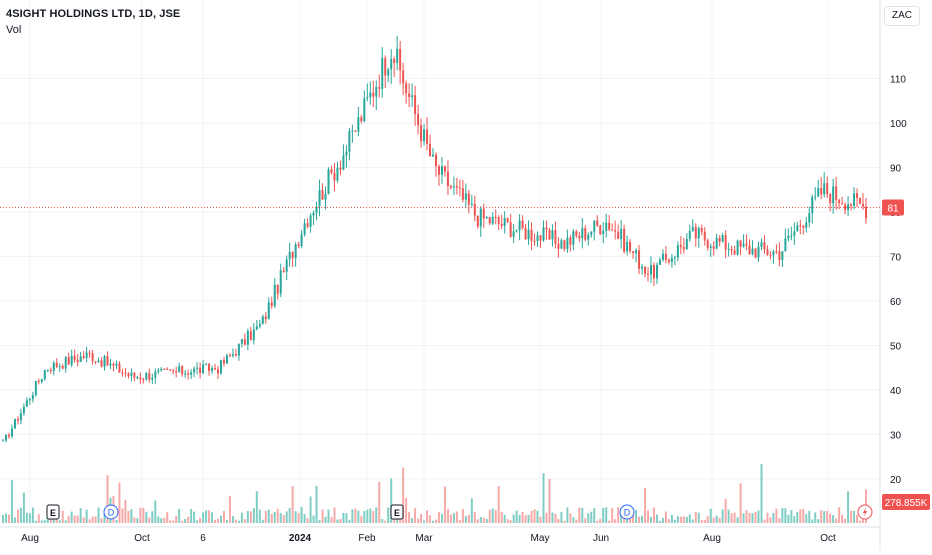 The width and height of the screenshot is (932, 555). I want to click on y-tick-label: 20, so click(896, 480).